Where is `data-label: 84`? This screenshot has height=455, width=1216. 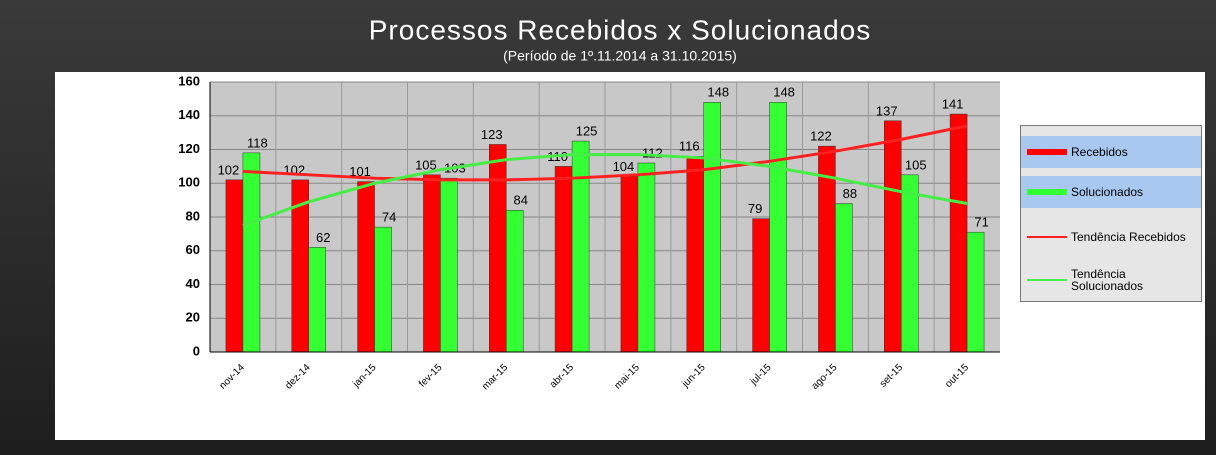
data-label: 84 is located at coordinates (521, 200).